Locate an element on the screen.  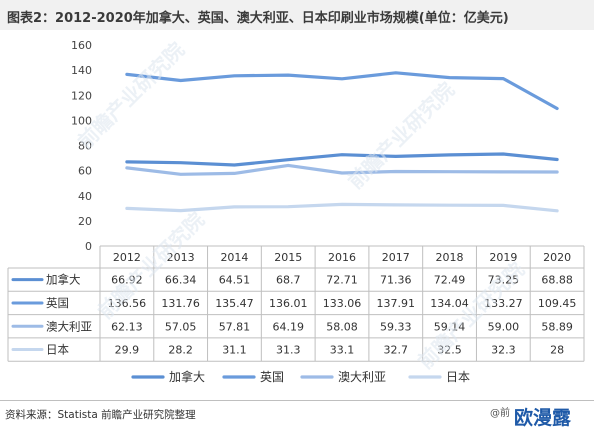
table-cell-value: 59.33 is located at coordinates (396, 326).